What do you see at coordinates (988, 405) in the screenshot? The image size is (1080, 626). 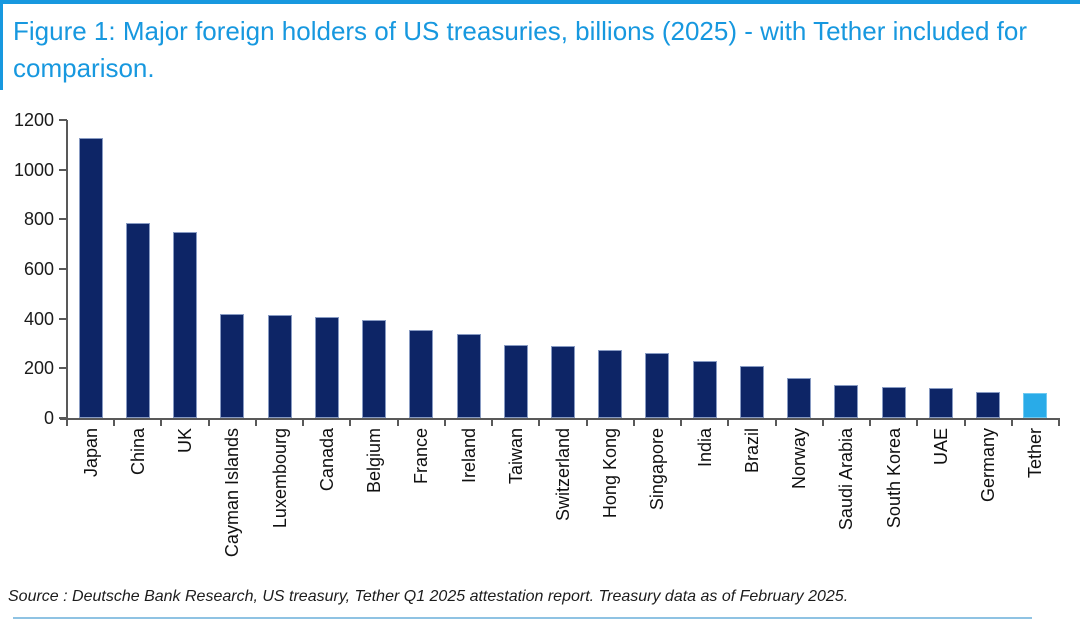 I see `bar-germany` at bounding box center [988, 405].